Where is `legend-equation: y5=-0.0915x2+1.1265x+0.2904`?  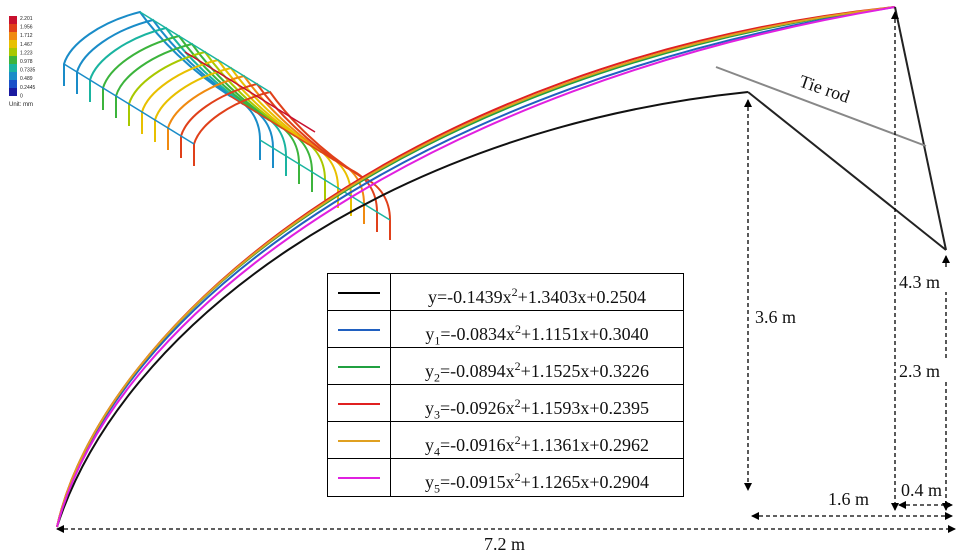 legend-equation: y5=-0.0915x2+1.1265x+0.2904 is located at coordinates (537, 483).